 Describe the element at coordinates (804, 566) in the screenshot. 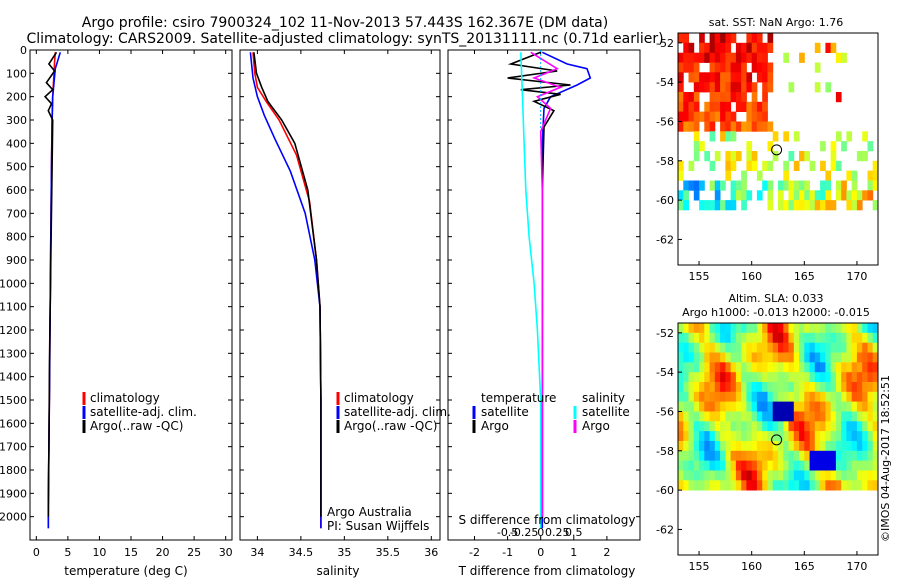

I see `x-tick-label: 165` at that location.